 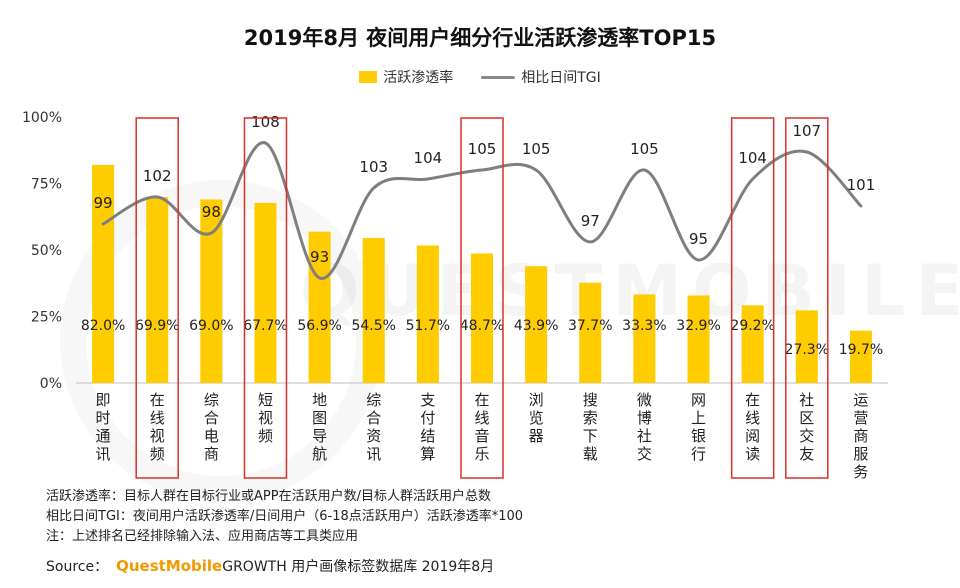 What do you see at coordinates (77, 567) in the screenshot?
I see `source-label: Source：` at bounding box center [77, 567].